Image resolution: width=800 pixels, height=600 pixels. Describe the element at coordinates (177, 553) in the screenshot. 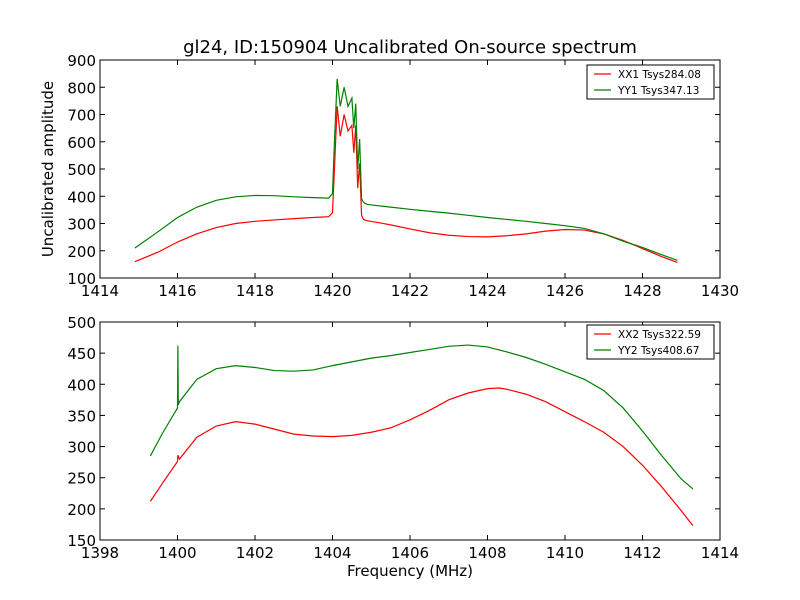

I see `x-tick-label: 1400` at that location.